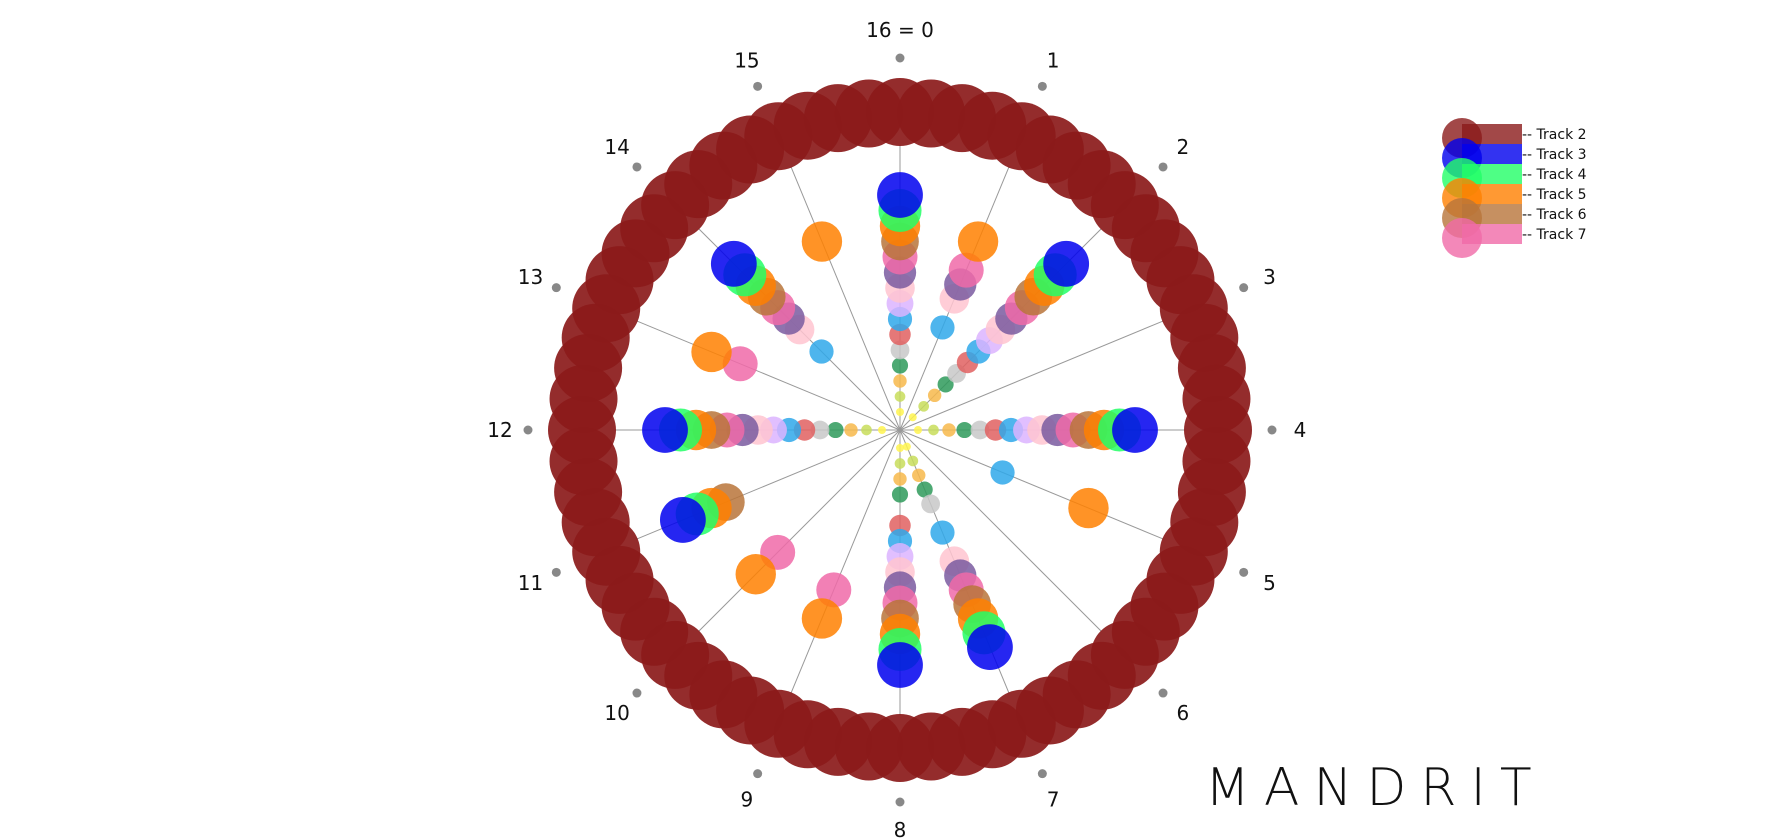 This screenshot has height=840, width=1780. Describe the element at coordinates (1554, 215) in the screenshot. I see `legend-label: -- Track 6` at that location.